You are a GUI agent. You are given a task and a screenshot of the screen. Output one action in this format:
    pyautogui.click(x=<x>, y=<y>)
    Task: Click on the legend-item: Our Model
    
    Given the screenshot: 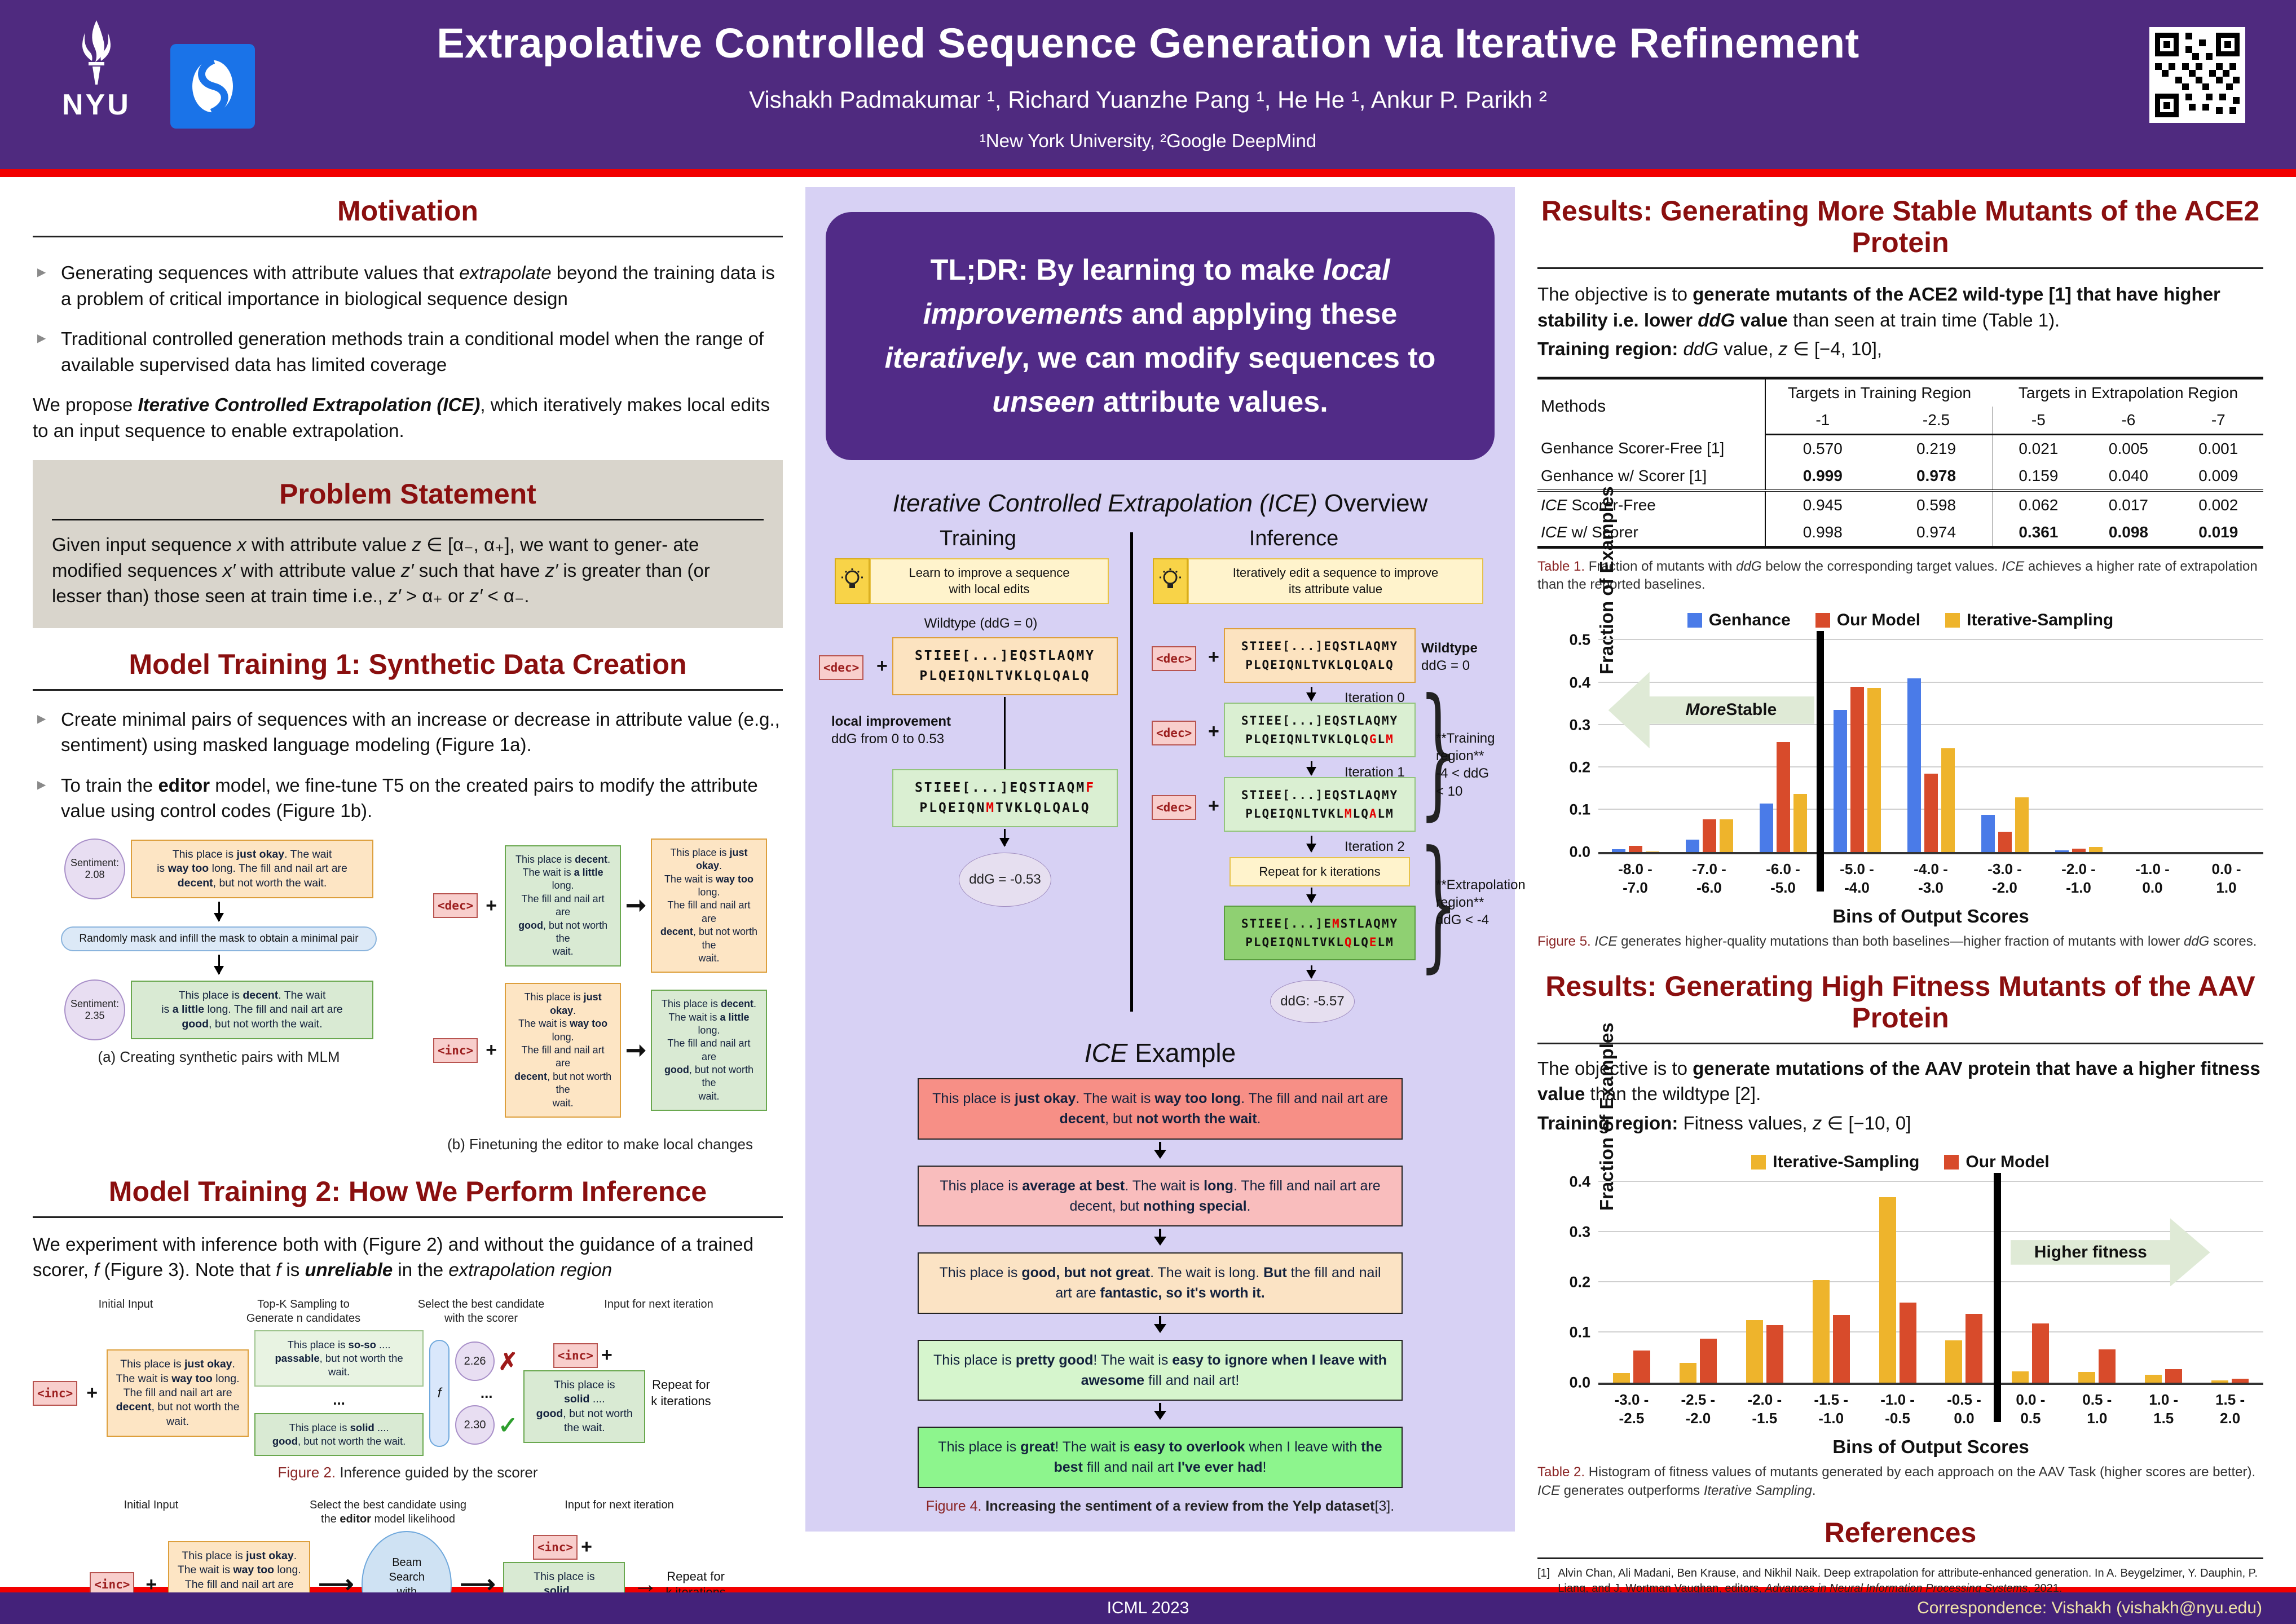 What is the action you would take?
    pyautogui.click(x=1997, y=1162)
    